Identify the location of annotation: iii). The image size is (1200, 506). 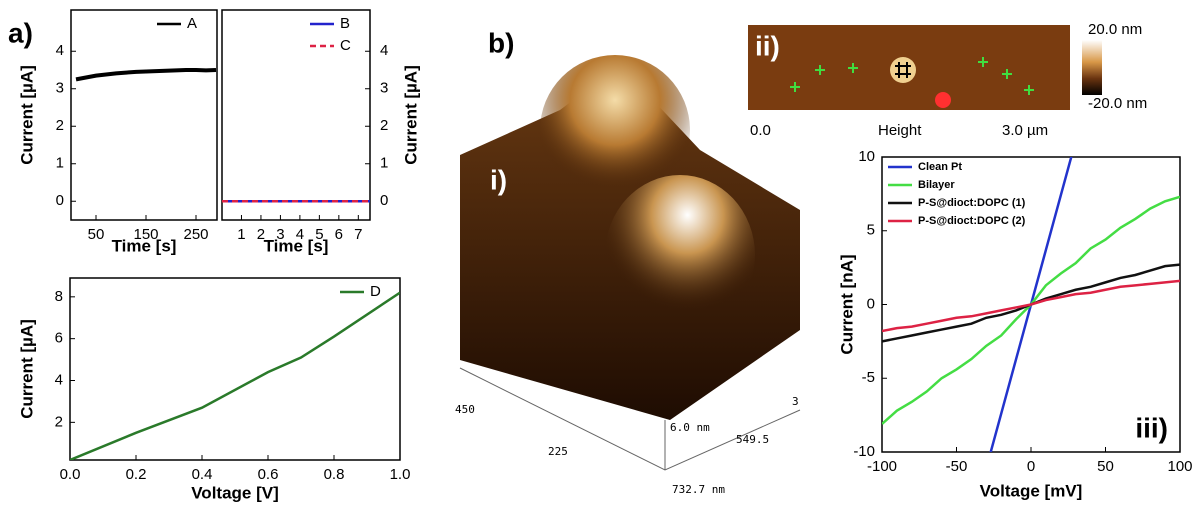
(1151, 427).